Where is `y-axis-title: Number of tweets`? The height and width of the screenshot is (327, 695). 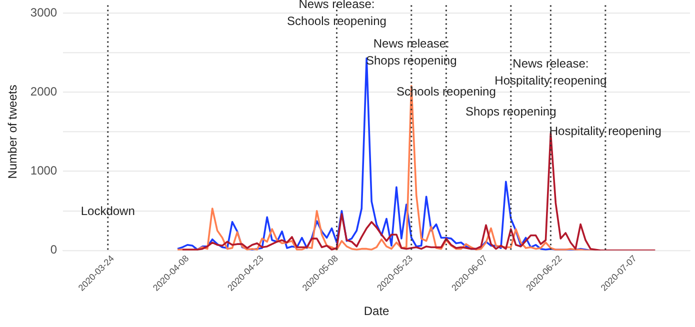 y-axis-title: Number of tweets is located at coordinates (13, 131).